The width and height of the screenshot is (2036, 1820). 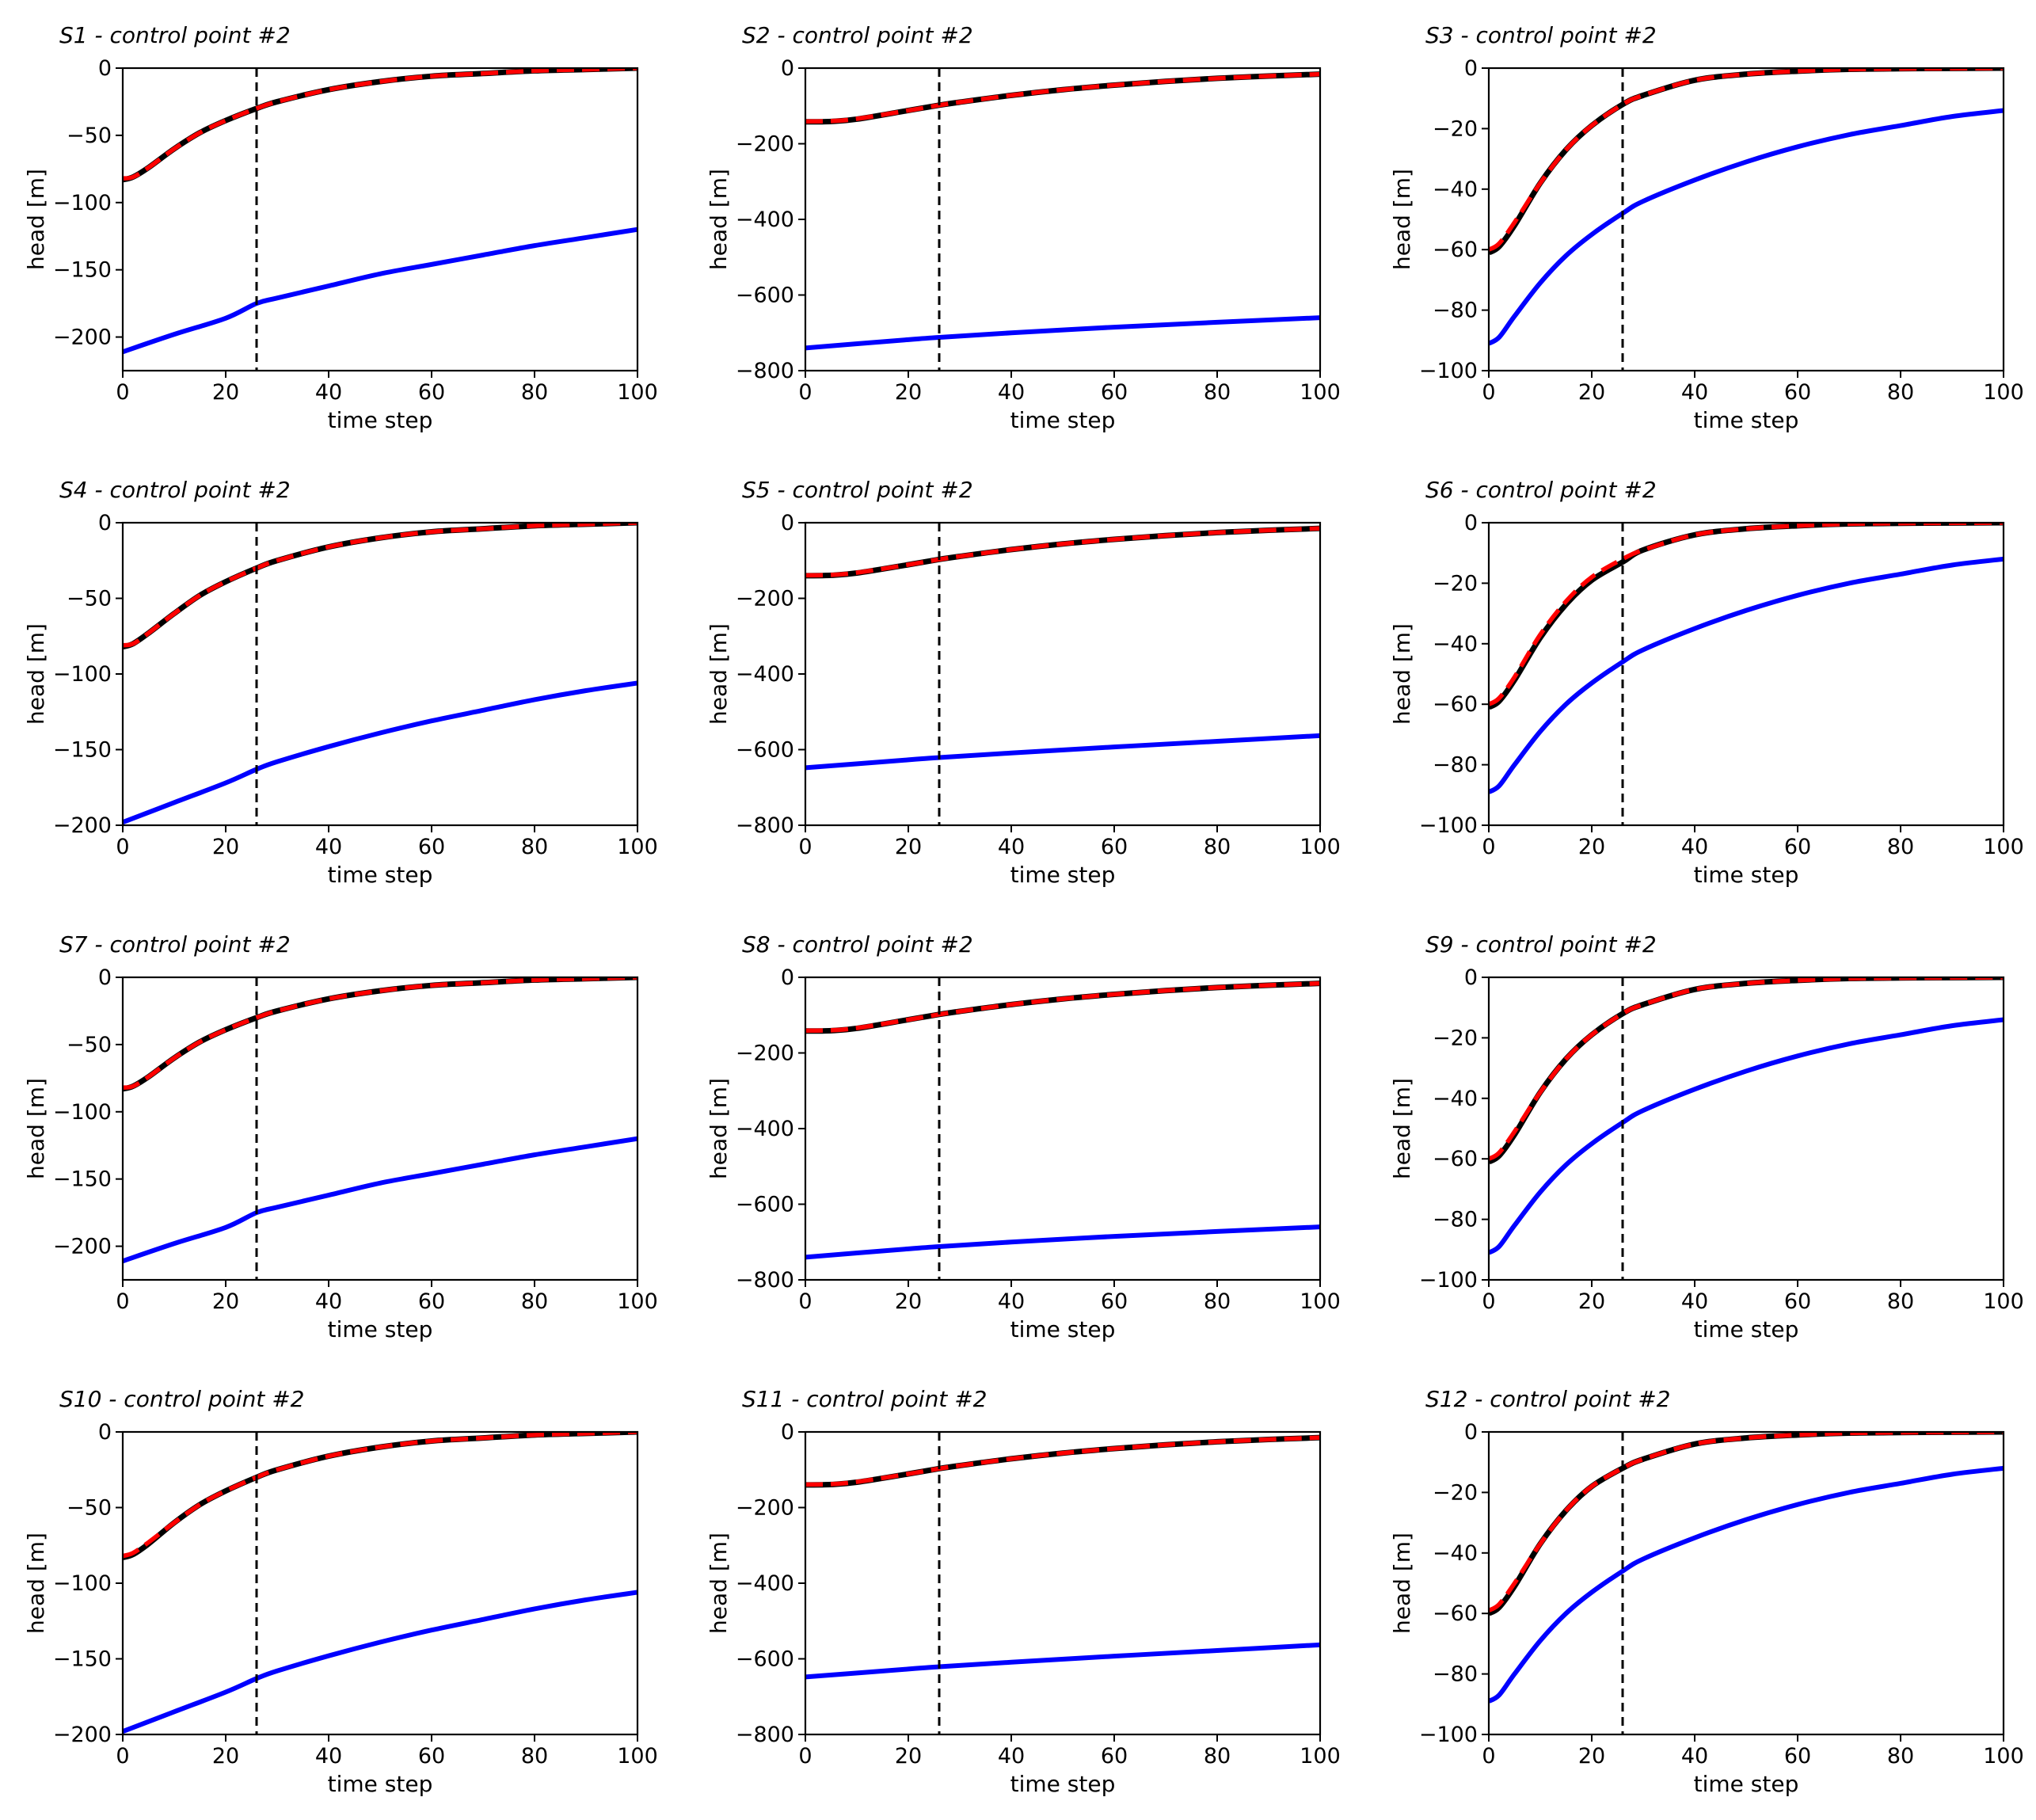 I want to click on chart-title: S10 - control point #2, so click(x=181, y=1399).